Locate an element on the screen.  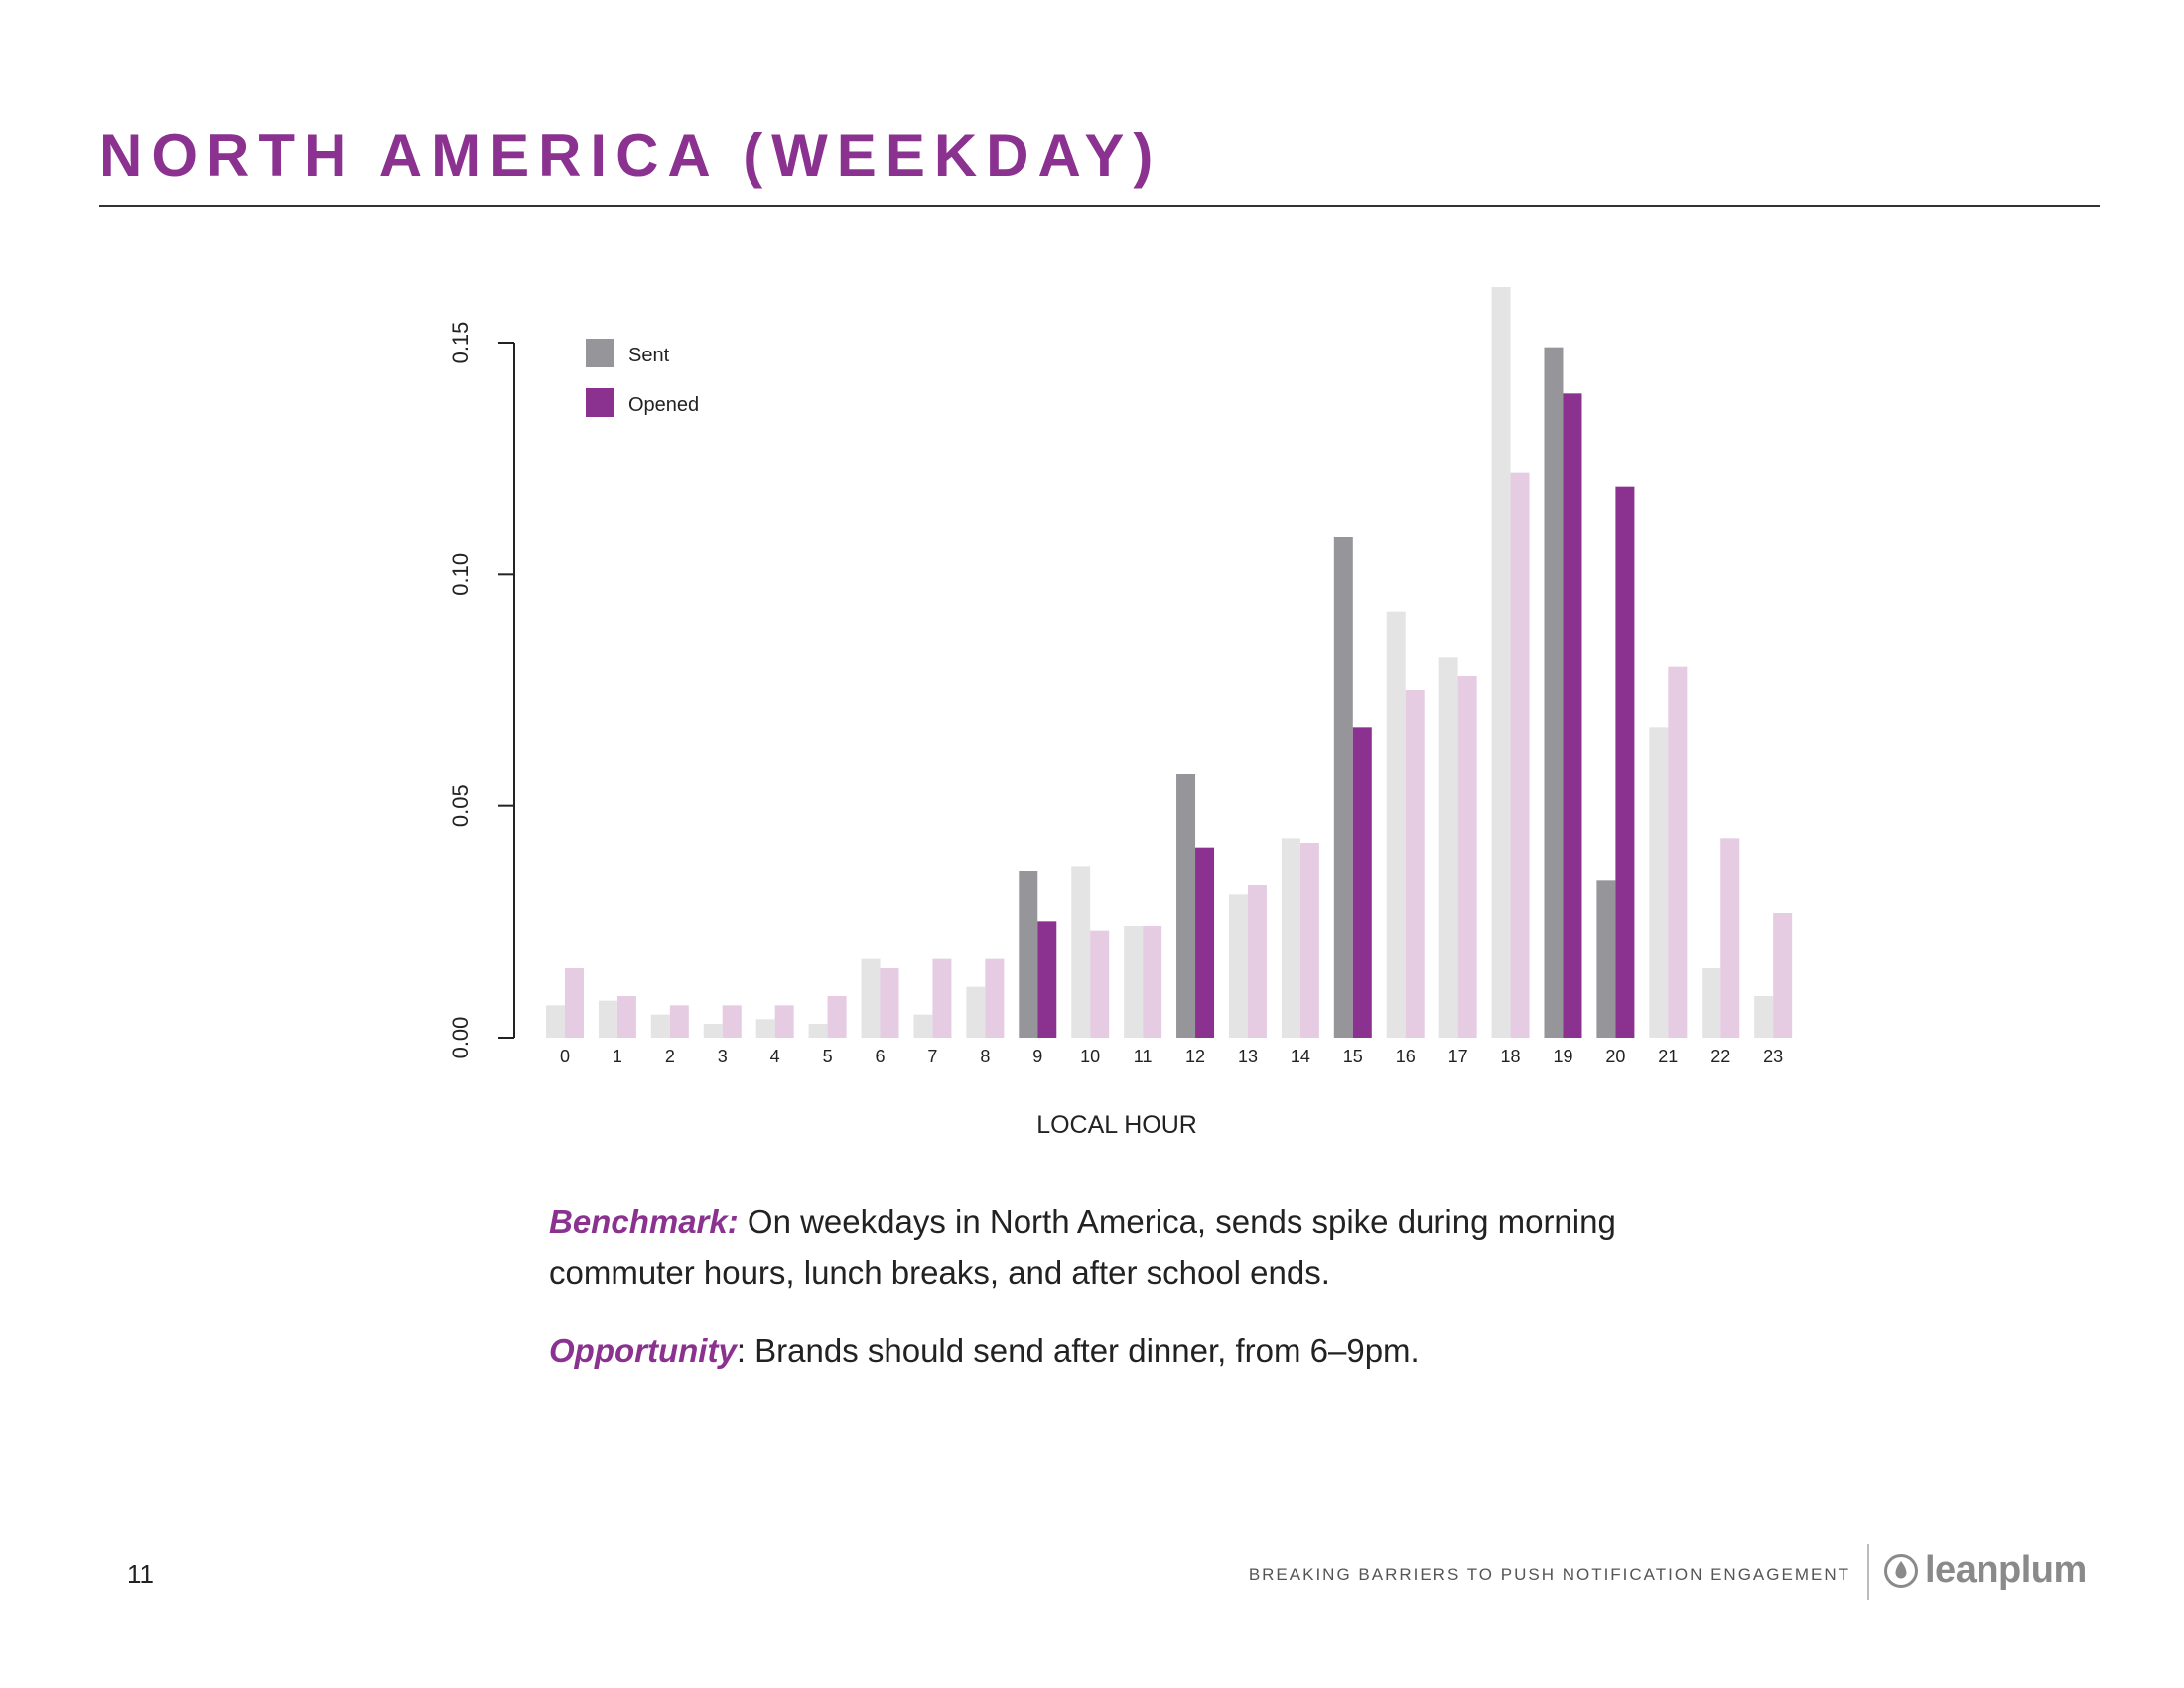
legend: Sent Opened is located at coordinates (642, 378).